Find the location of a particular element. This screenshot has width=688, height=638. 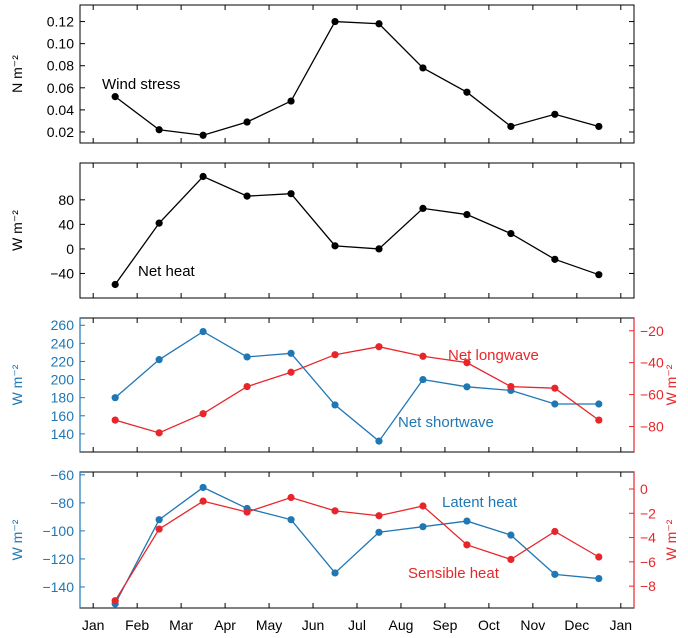

y-tick-label-right: −80 is located at coordinates (652, 426).